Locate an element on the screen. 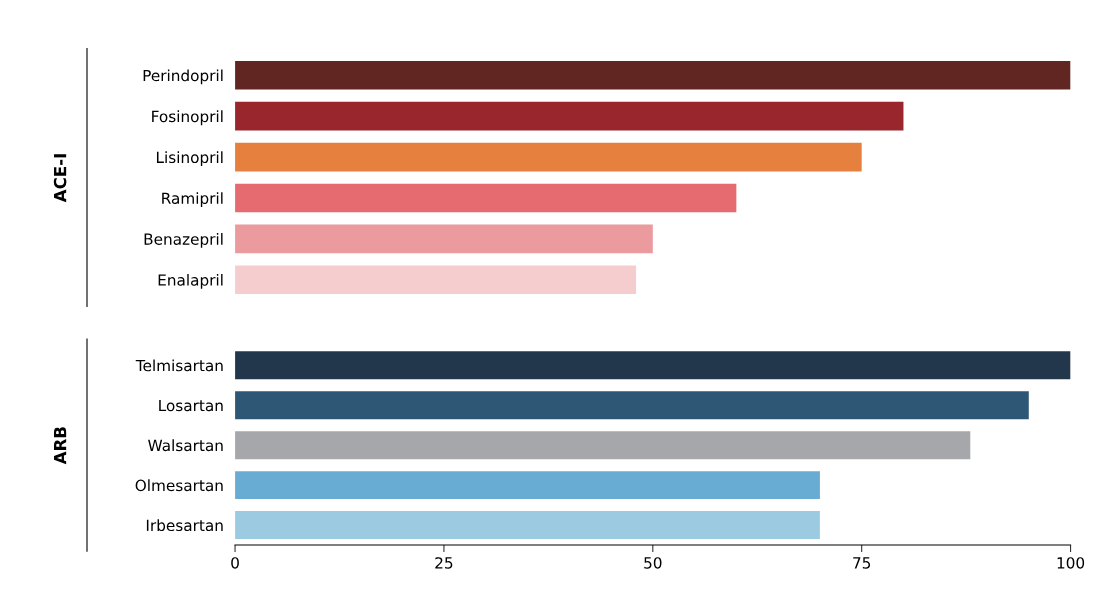 Image resolution: width=1114 pixels, height=609 pixels. x-tick-label: 25 is located at coordinates (444, 563).